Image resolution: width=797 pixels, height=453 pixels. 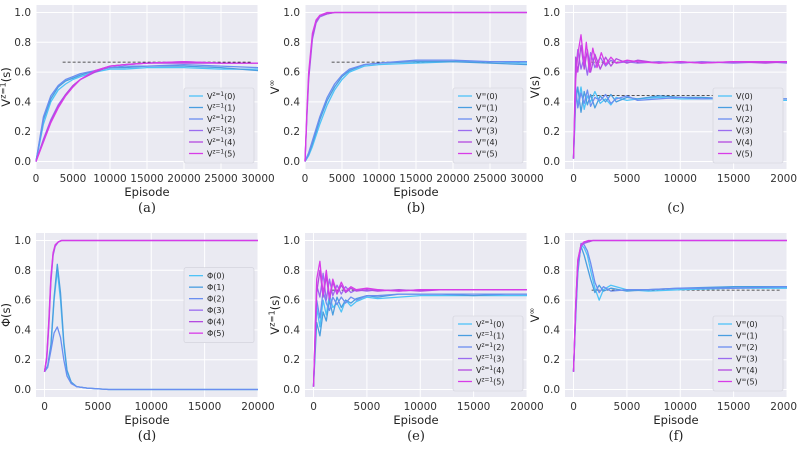 What do you see at coordinates (147, 436) in the screenshot?
I see `panel-label: (d)` at bounding box center [147, 436].